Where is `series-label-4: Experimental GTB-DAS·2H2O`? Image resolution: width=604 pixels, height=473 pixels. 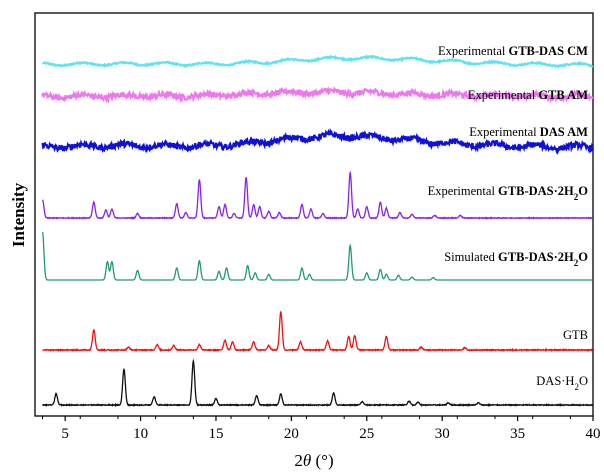
series-label-4: Experimental GTB-DAS·2H2O is located at coordinates (508, 193).